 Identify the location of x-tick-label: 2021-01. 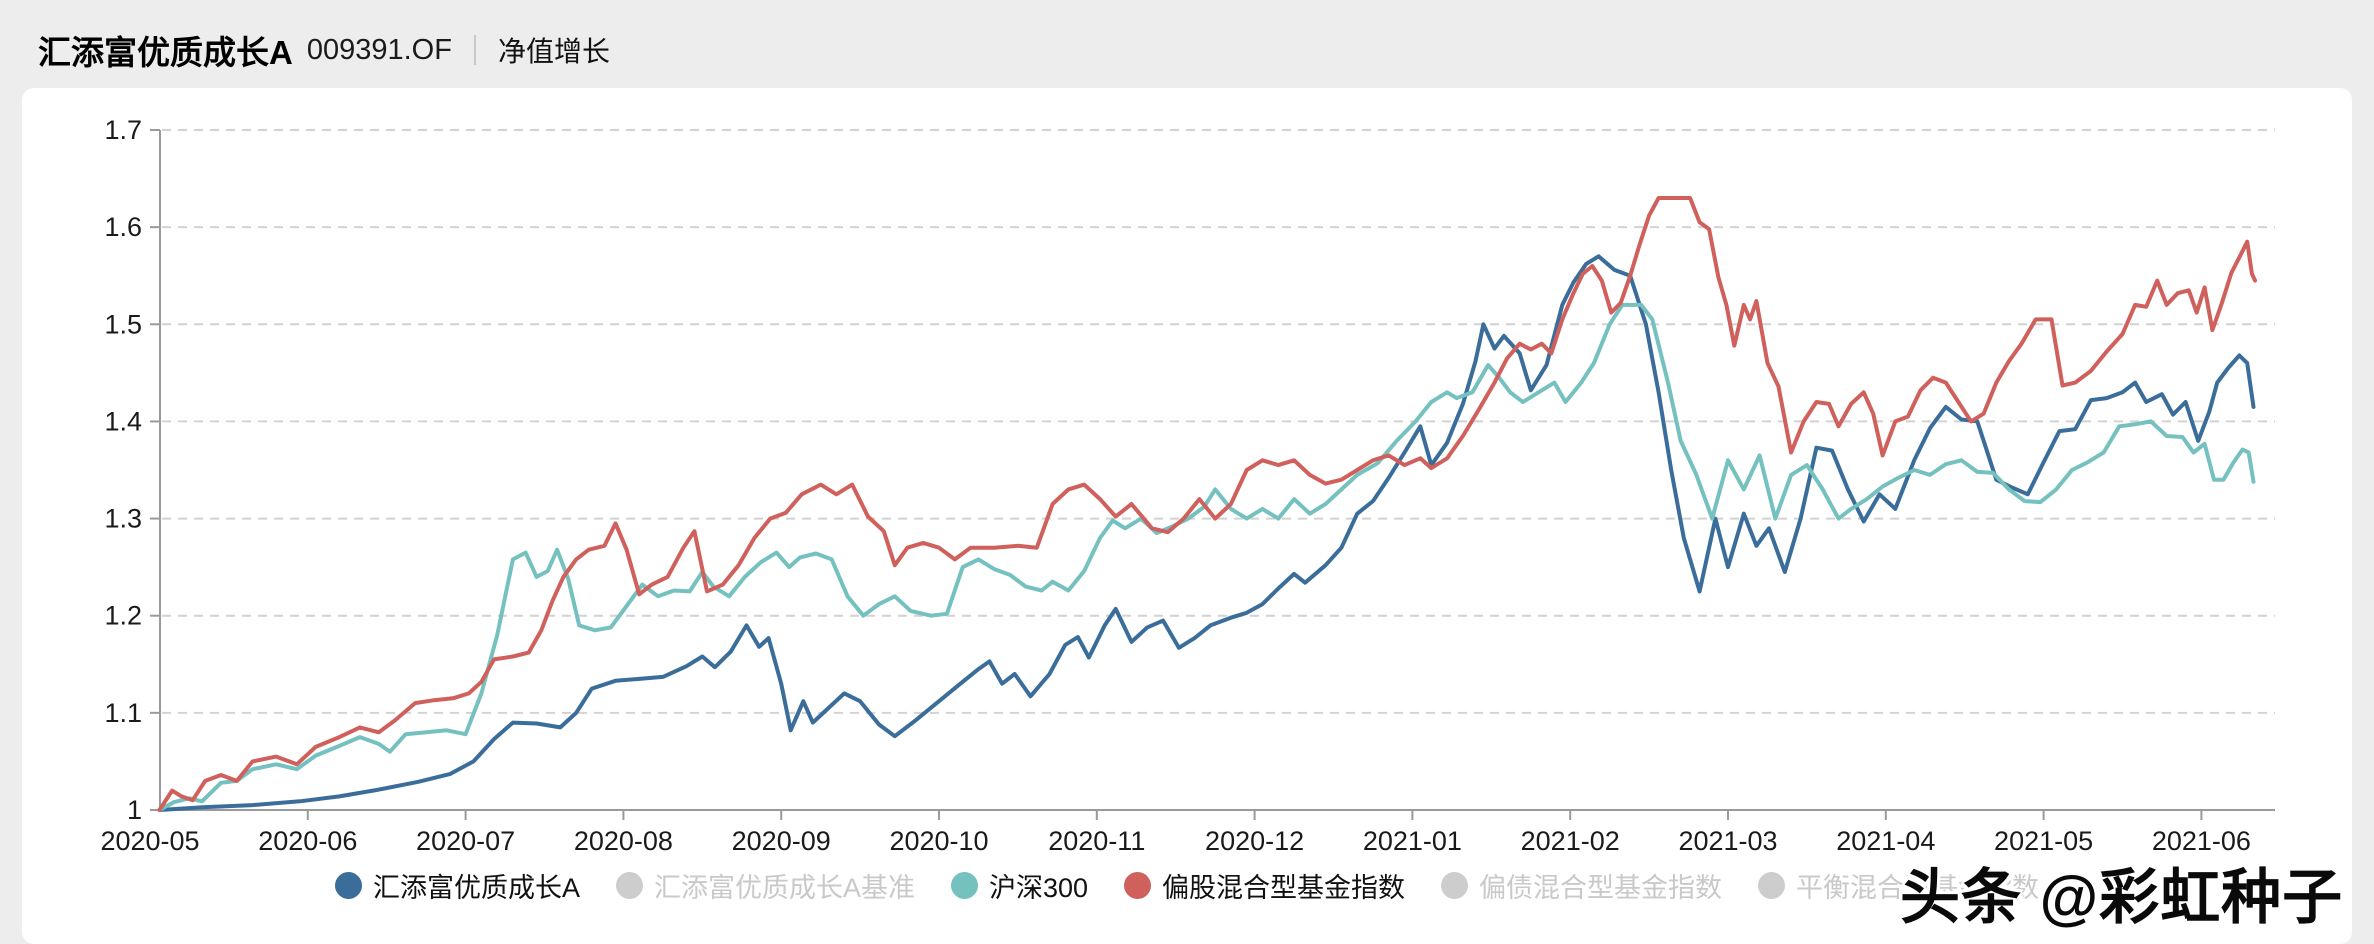
(1412, 841).